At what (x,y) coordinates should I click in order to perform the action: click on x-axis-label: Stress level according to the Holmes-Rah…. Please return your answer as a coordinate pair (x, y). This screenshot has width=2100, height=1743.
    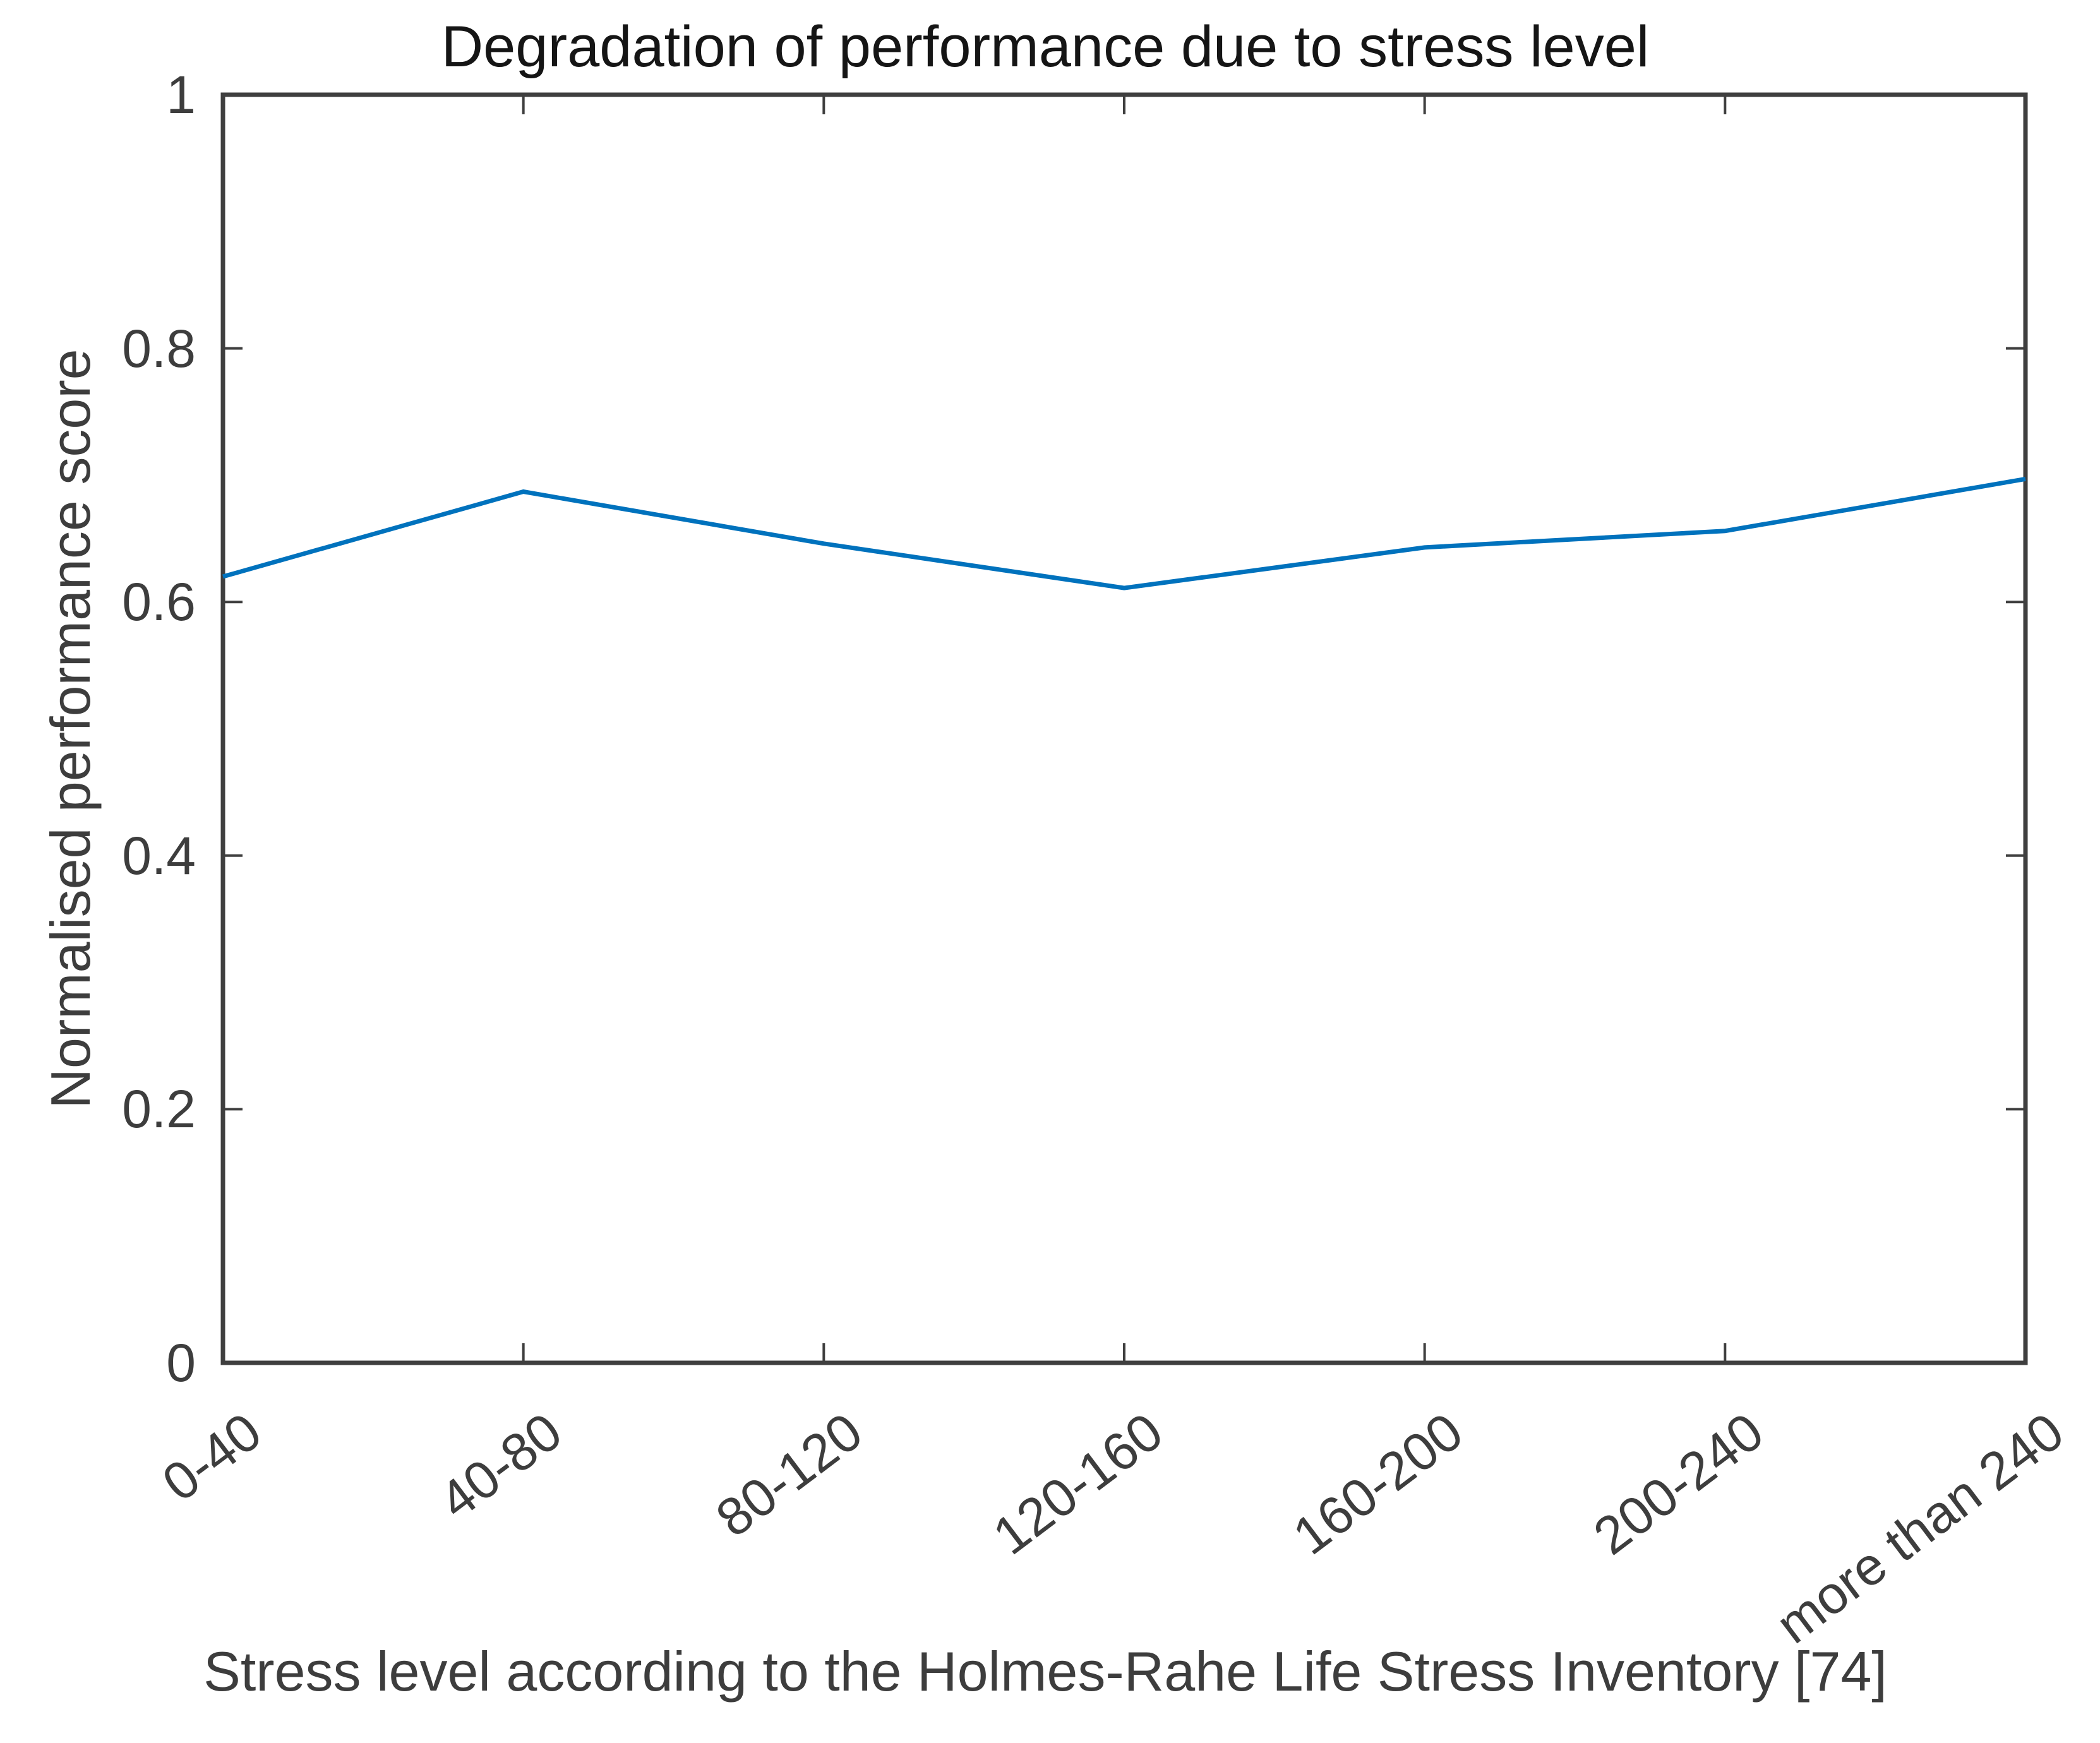
    Looking at the image, I should click on (1045, 1671).